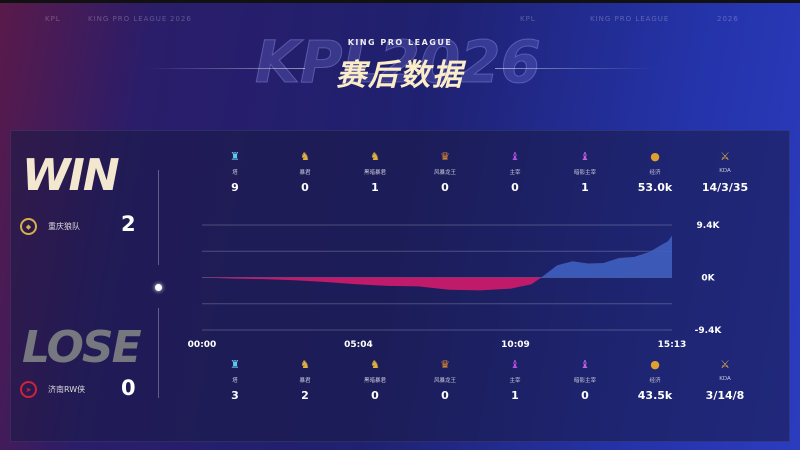 The height and width of the screenshot is (450, 800). I want to click on stat-dark-tyrant: ♞ 黑暗暴君 0, so click(375, 380).